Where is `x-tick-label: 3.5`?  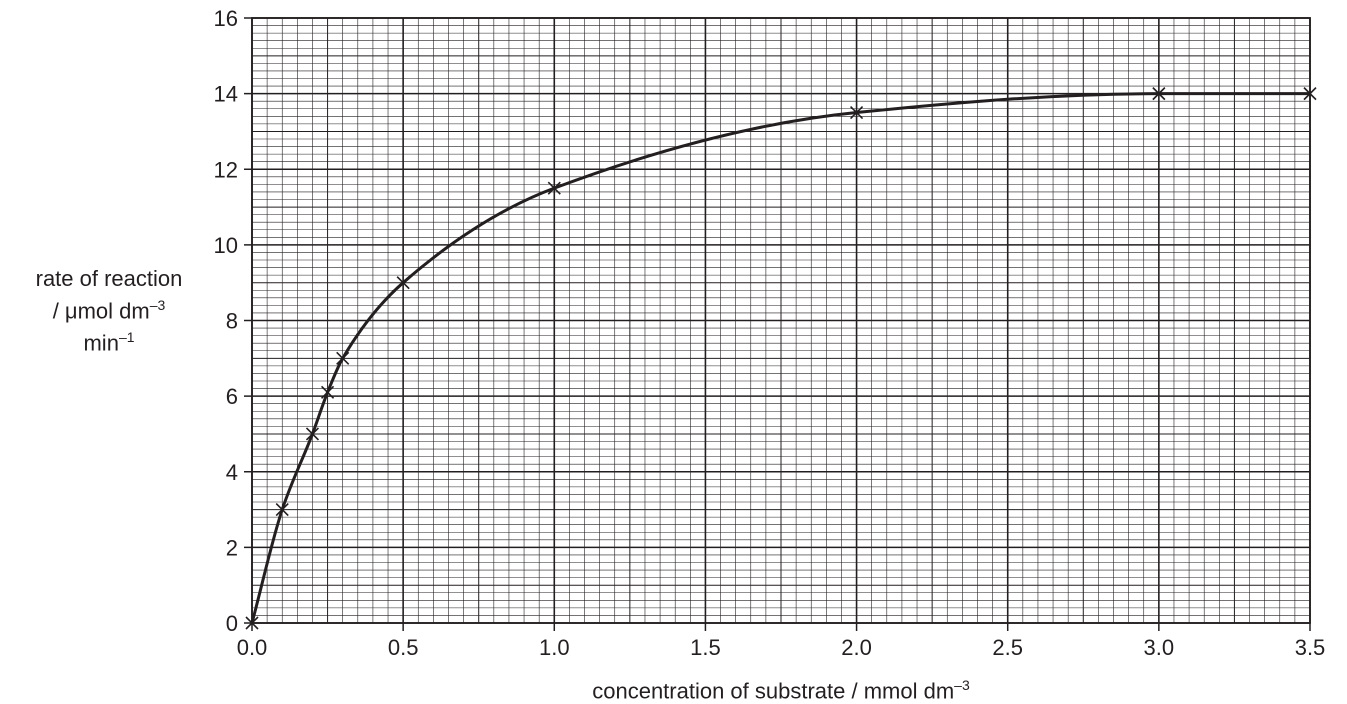
x-tick-label: 3.5 is located at coordinates (1310, 647).